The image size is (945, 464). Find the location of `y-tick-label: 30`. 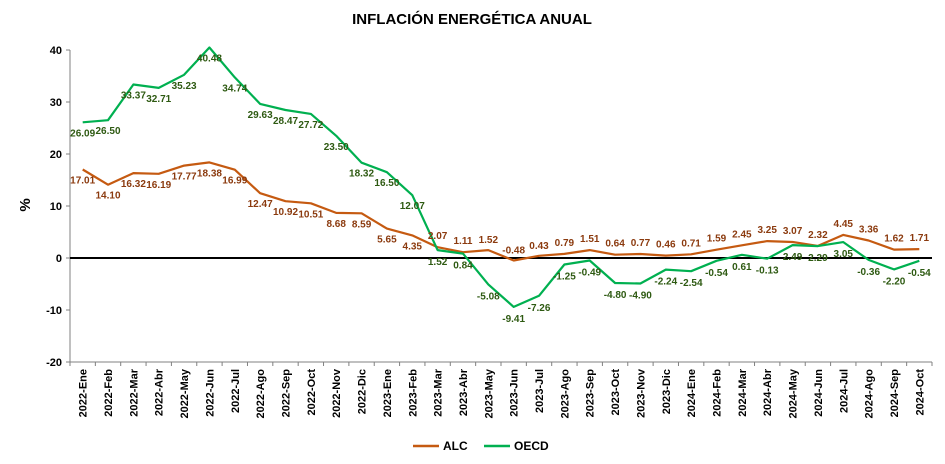

y-tick-label: 30 is located at coordinates (56, 103).